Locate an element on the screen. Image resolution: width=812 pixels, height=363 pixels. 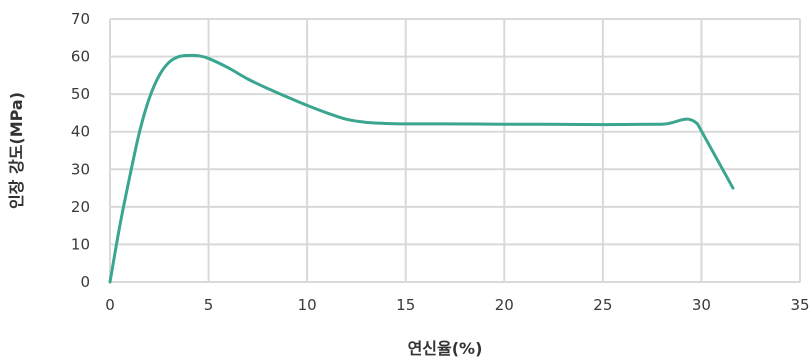
x-tick-label: 5 is located at coordinates (209, 305).